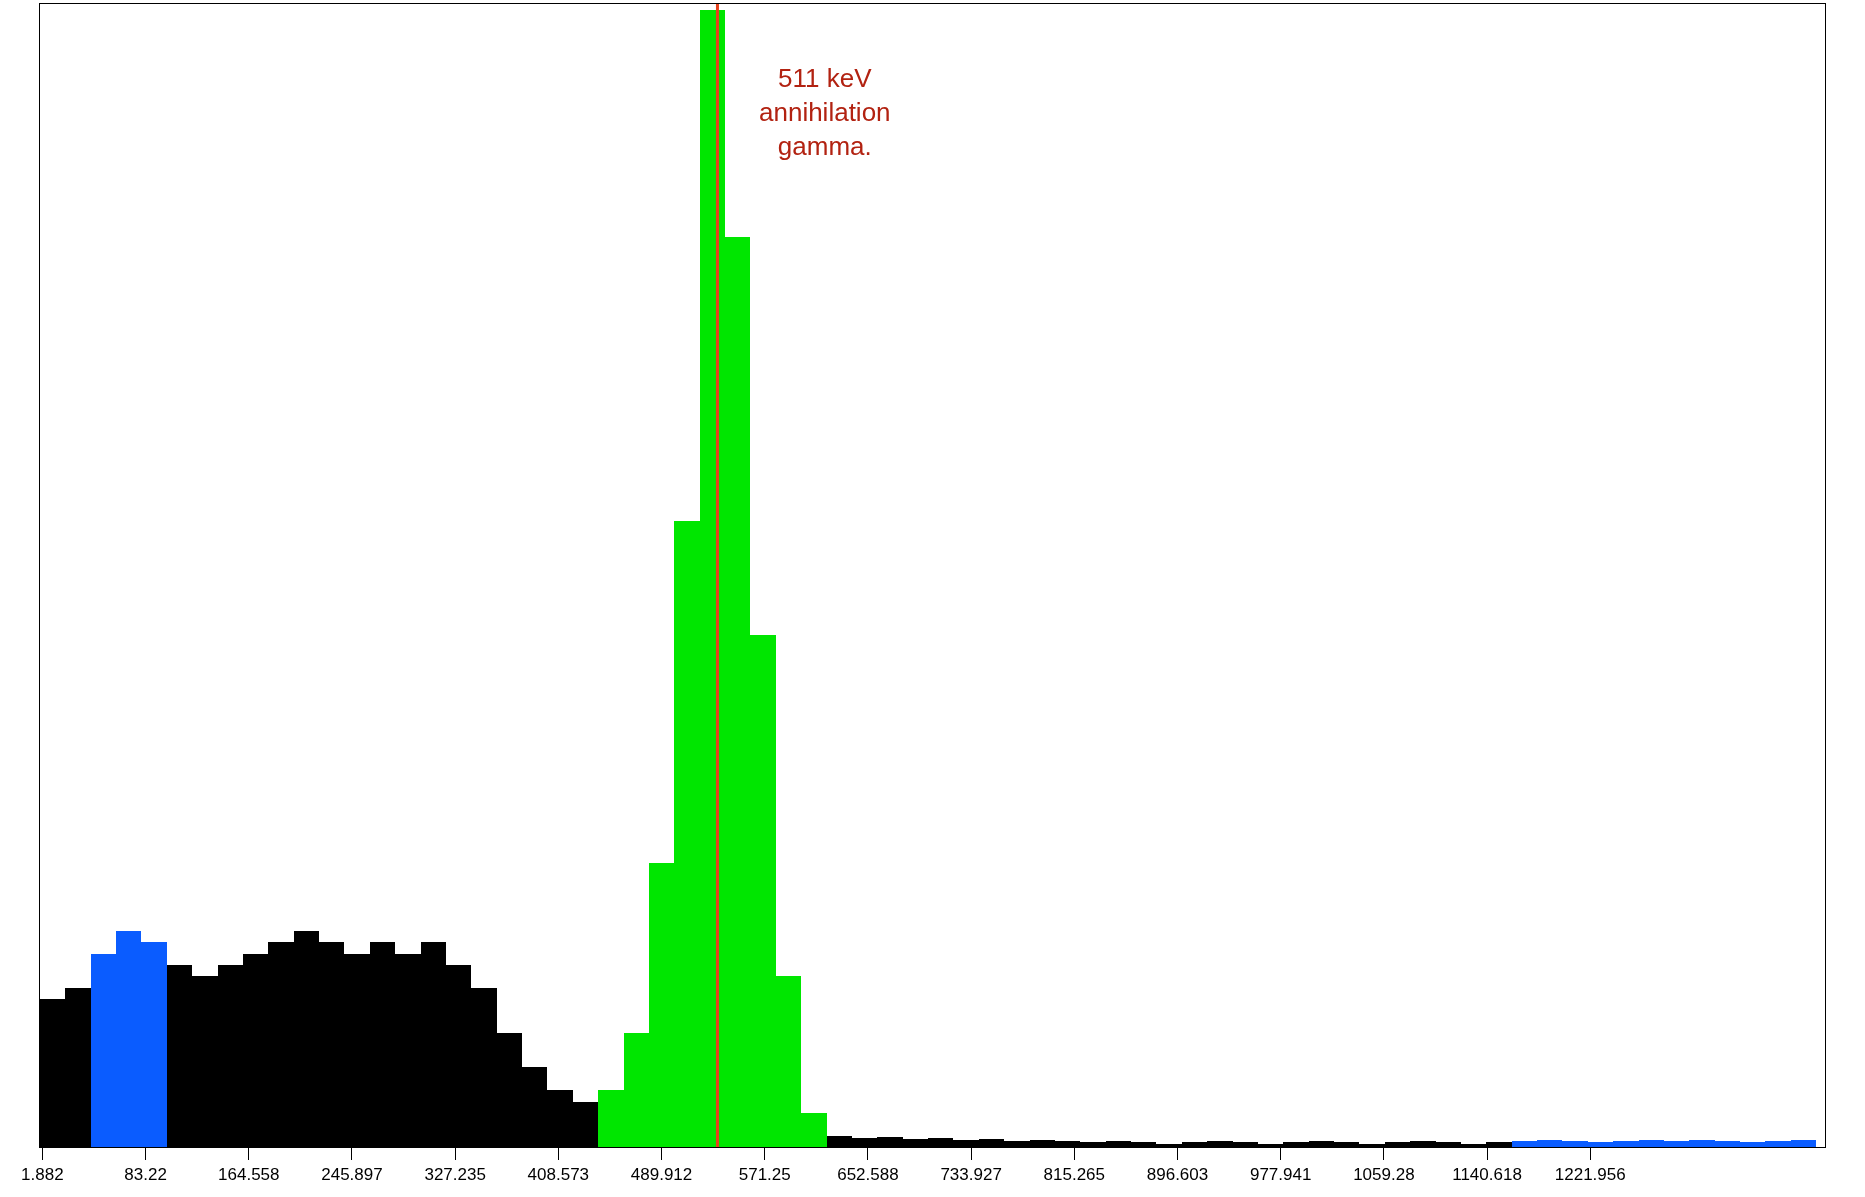  What do you see at coordinates (145, 1175) in the screenshot?
I see `x-tick-label: 83.22` at bounding box center [145, 1175].